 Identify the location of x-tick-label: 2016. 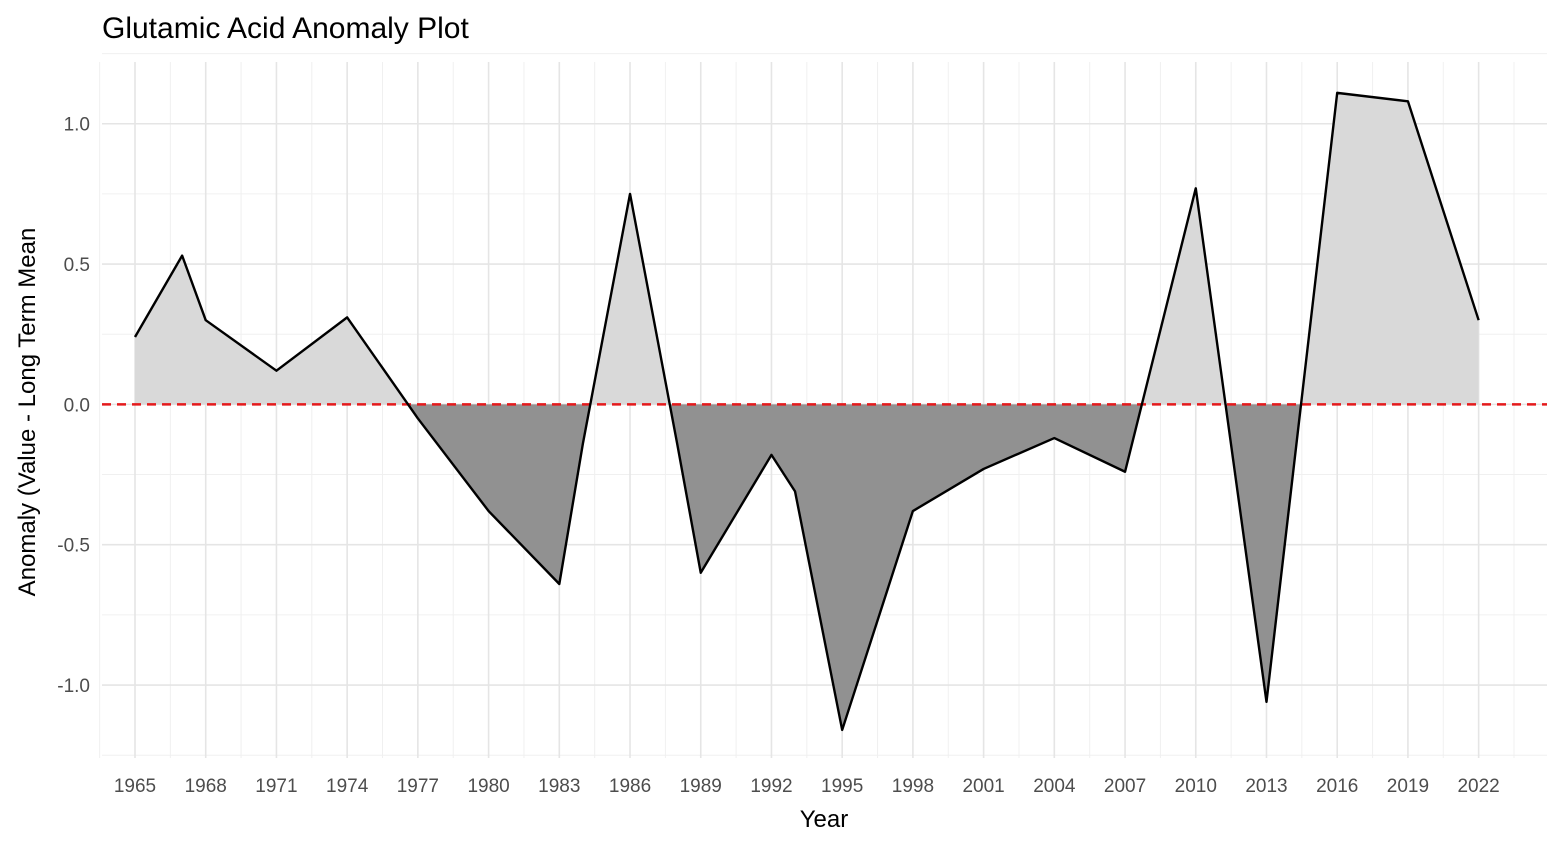
(1337, 786).